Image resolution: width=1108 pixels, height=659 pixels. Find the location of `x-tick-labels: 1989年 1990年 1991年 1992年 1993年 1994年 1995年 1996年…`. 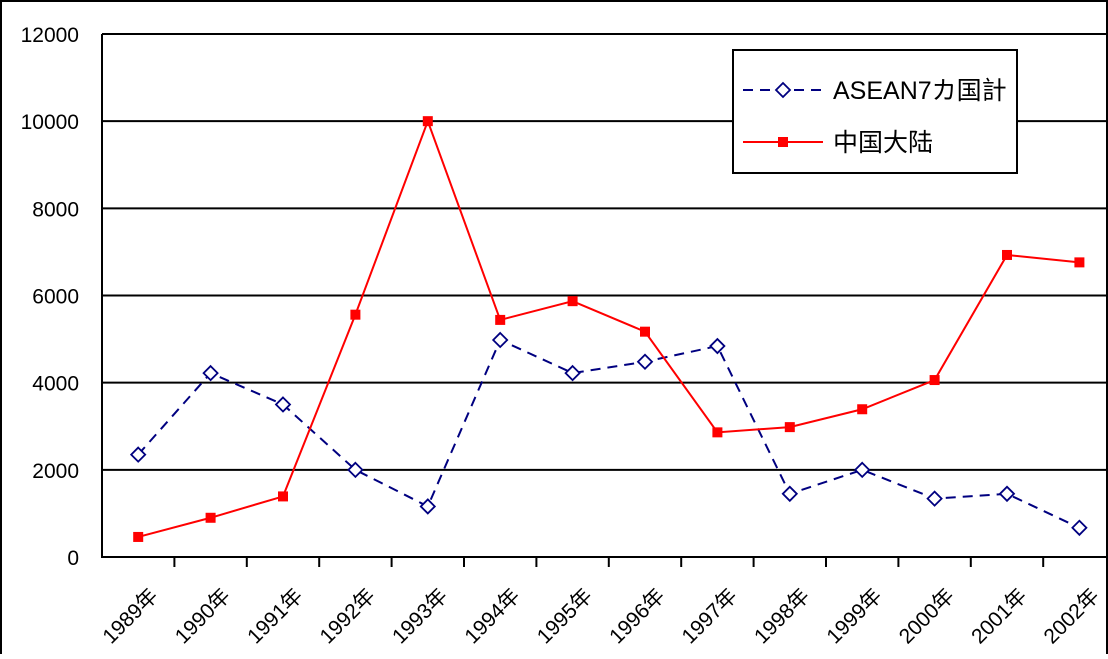

x-tick-labels: 1989年 1990年 1991年 1992年 1993年 1994年 1995年 1996年… is located at coordinates (600, 616).